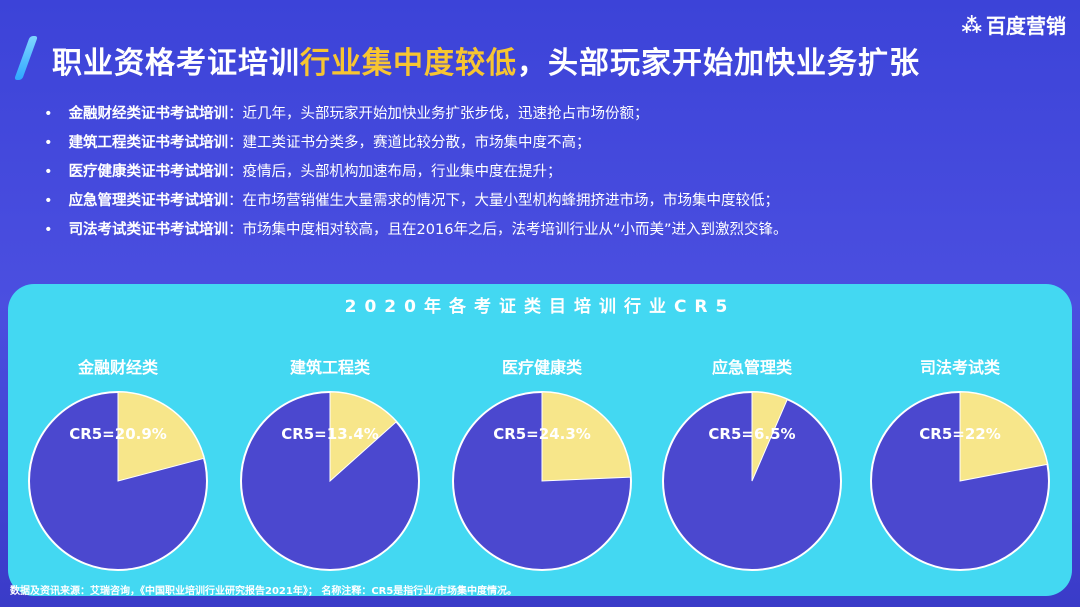 Image resolution: width=1080 pixels, height=607 pixels. What do you see at coordinates (959, 367) in the screenshot?
I see `pie-label: 司法考试类` at bounding box center [959, 367].